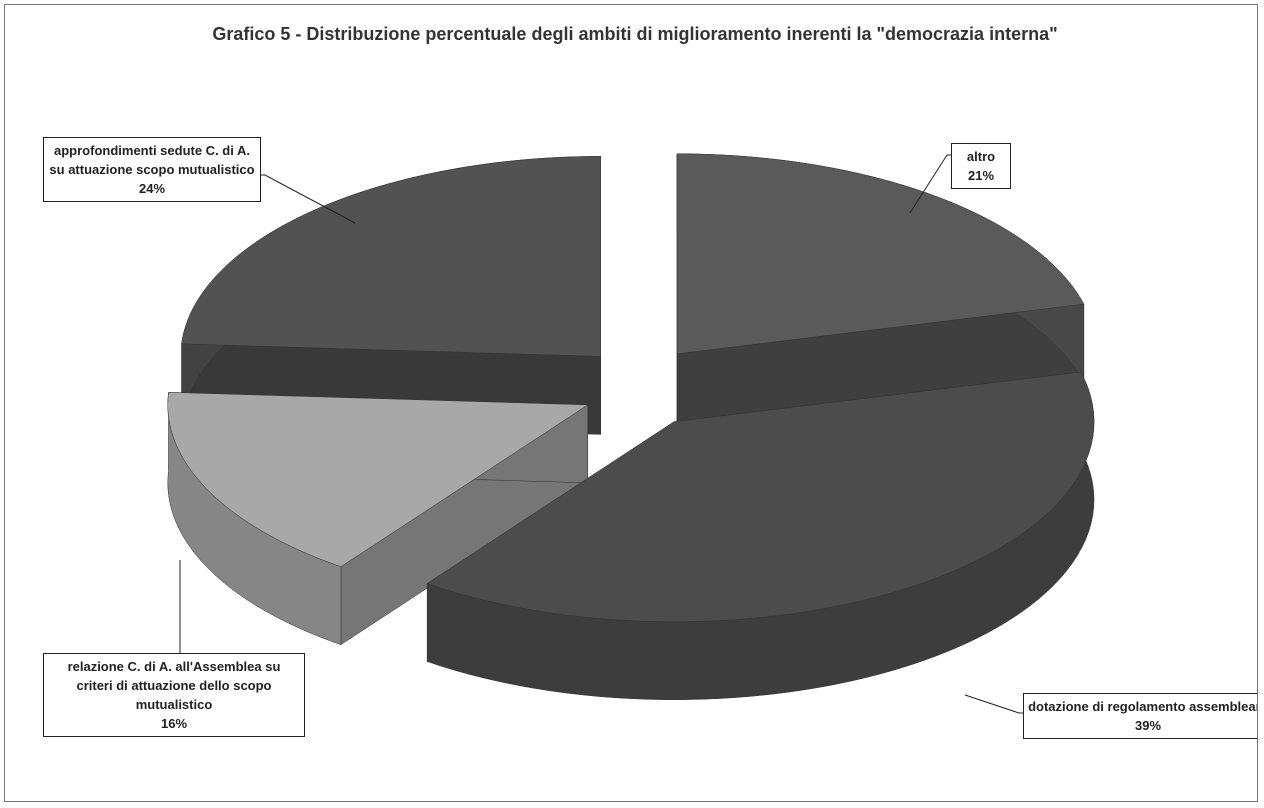 The image size is (1264, 808). What do you see at coordinates (1148, 725) in the screenshot?
I see `label-value: 39%` at bounding box center [1148, 725].